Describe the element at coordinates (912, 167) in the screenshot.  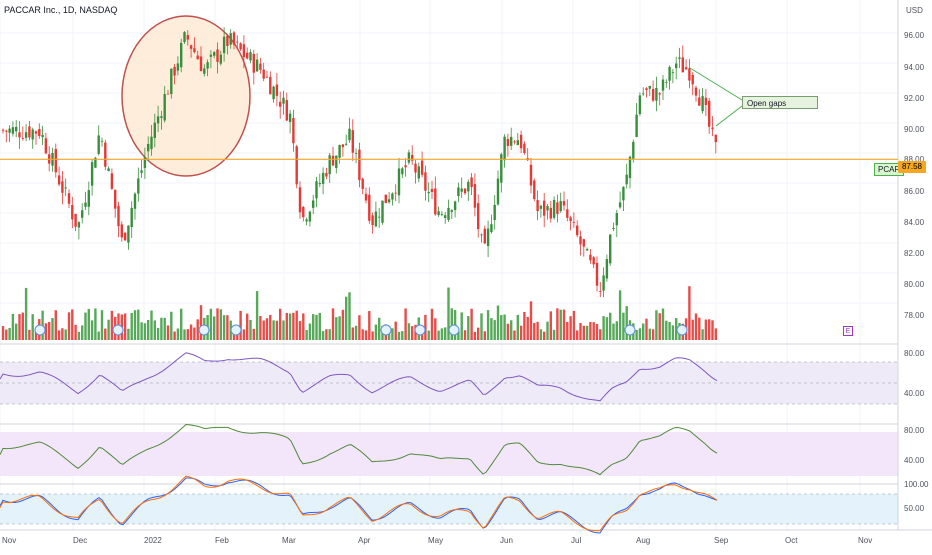
I see `last-price-badge: 87.58` at that location.